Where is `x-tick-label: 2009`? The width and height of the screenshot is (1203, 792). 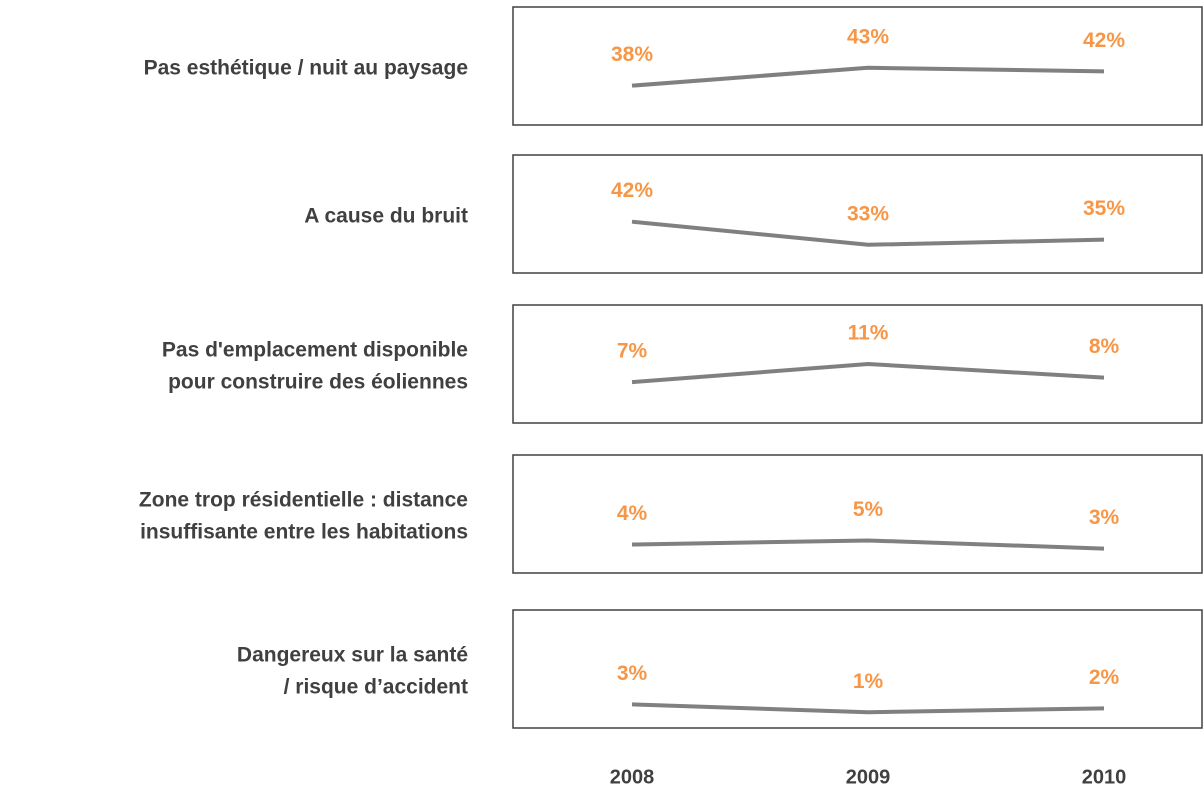
x-tick-label: 2009 is located at coordinates (868, 777).